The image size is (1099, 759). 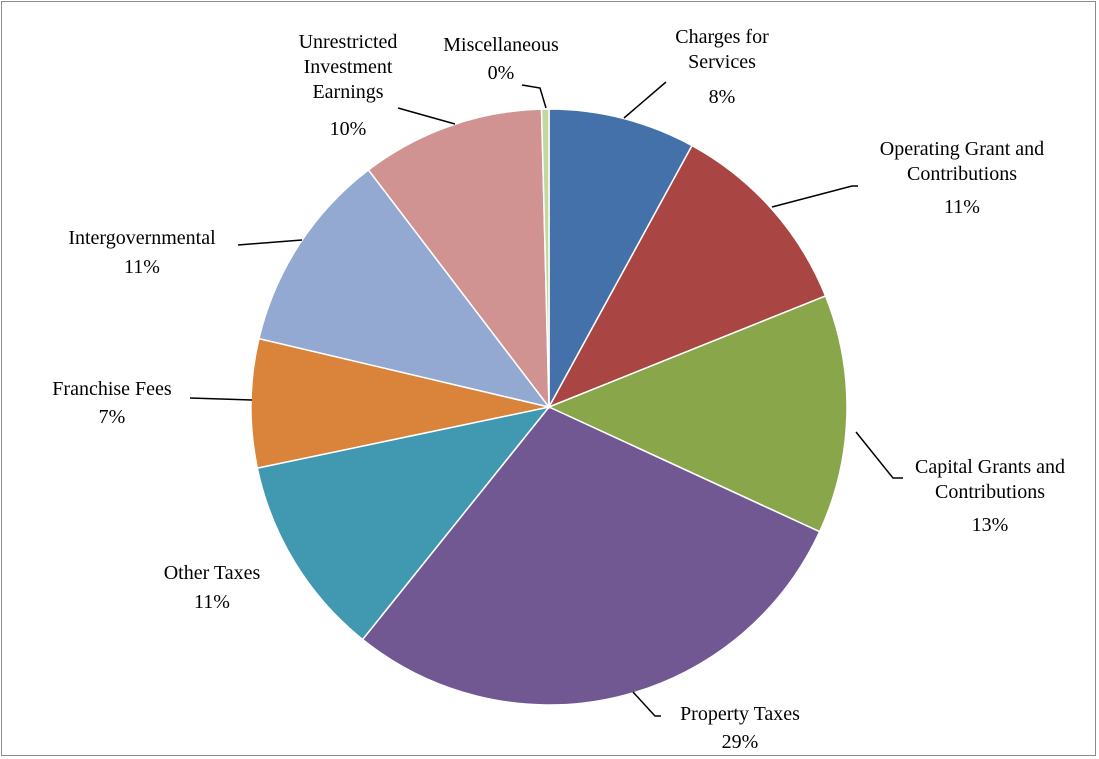 What do you see at coordinates (740, 714) in the screenshot?
I see `slice-label: Property Taxes` at bounding box center [740, 714].